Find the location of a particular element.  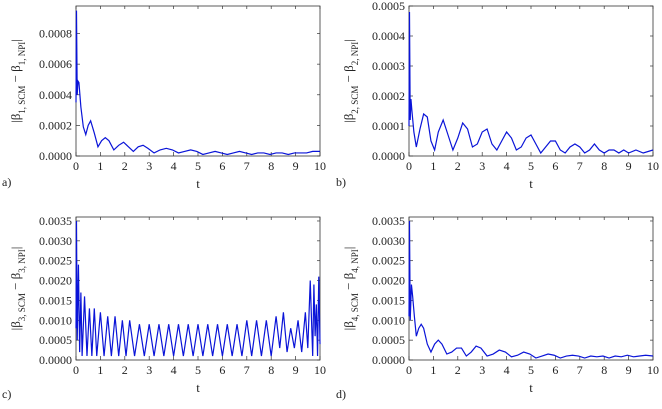

panel-label: c) is located at coordinates (6, 394).